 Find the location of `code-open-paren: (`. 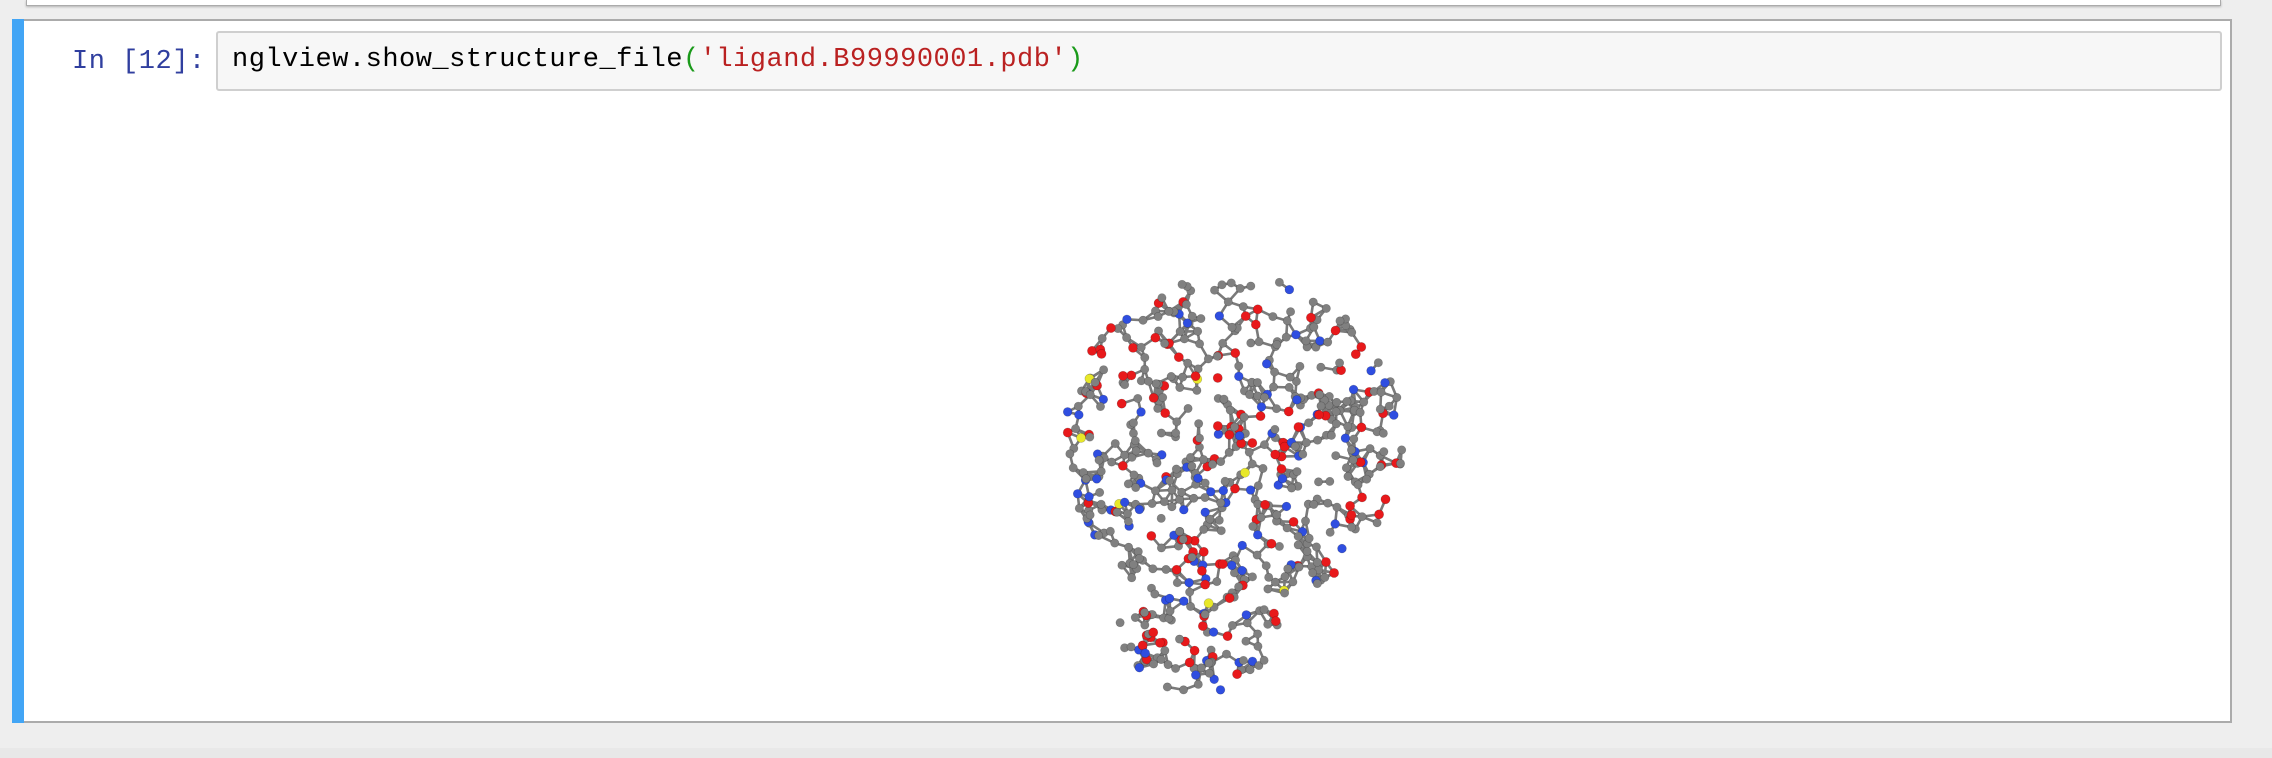

code-open-paren: ( is located at coordinates (691, 60).